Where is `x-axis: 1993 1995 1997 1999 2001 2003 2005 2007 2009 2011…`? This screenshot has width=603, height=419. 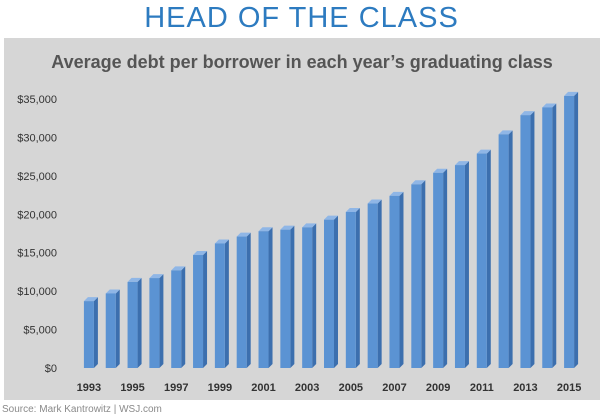
x-axis: 1993 1995 1997 1999 2001 2003 2005 2007 2009 2011… is located at coordinates (329, 388).